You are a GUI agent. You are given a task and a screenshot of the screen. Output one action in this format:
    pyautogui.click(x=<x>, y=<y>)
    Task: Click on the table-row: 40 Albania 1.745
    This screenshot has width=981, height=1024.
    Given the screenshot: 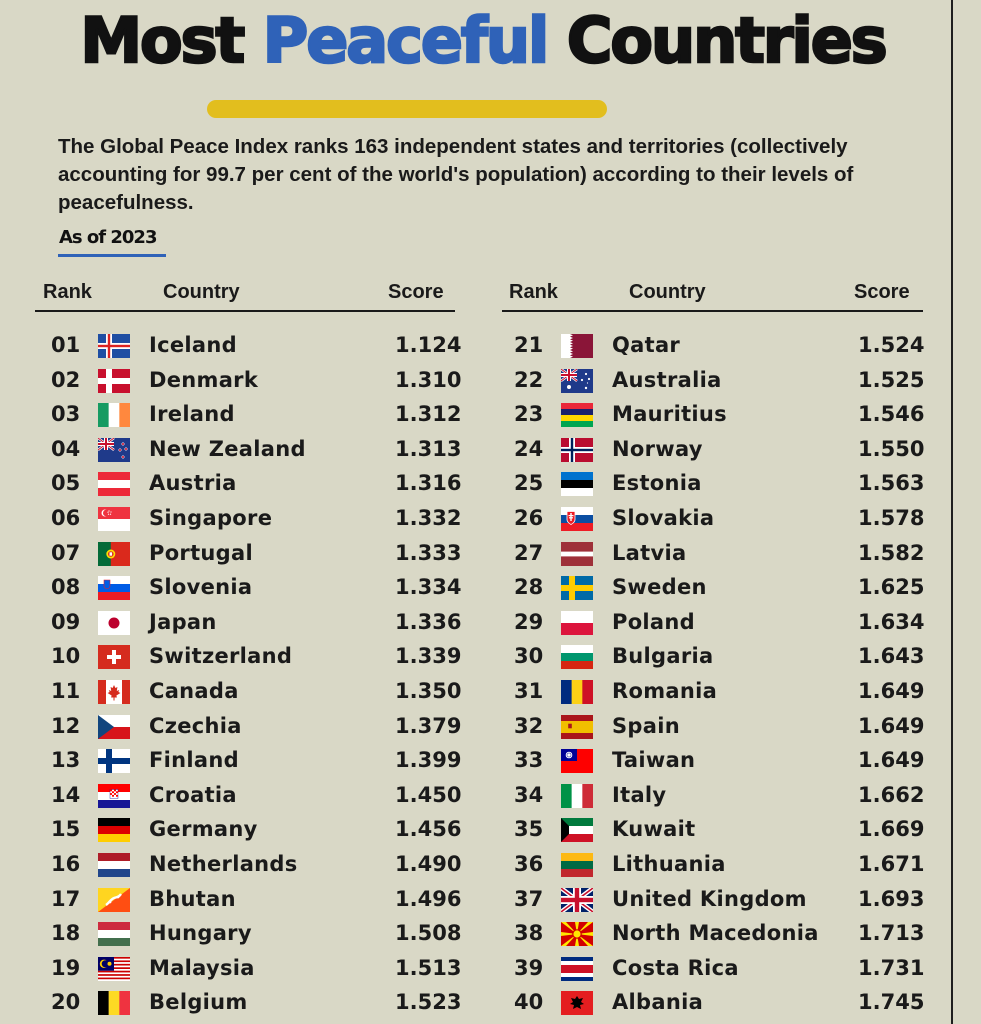 What is the action you would take?
    pyautogui.click(x=729, y=1002)
    